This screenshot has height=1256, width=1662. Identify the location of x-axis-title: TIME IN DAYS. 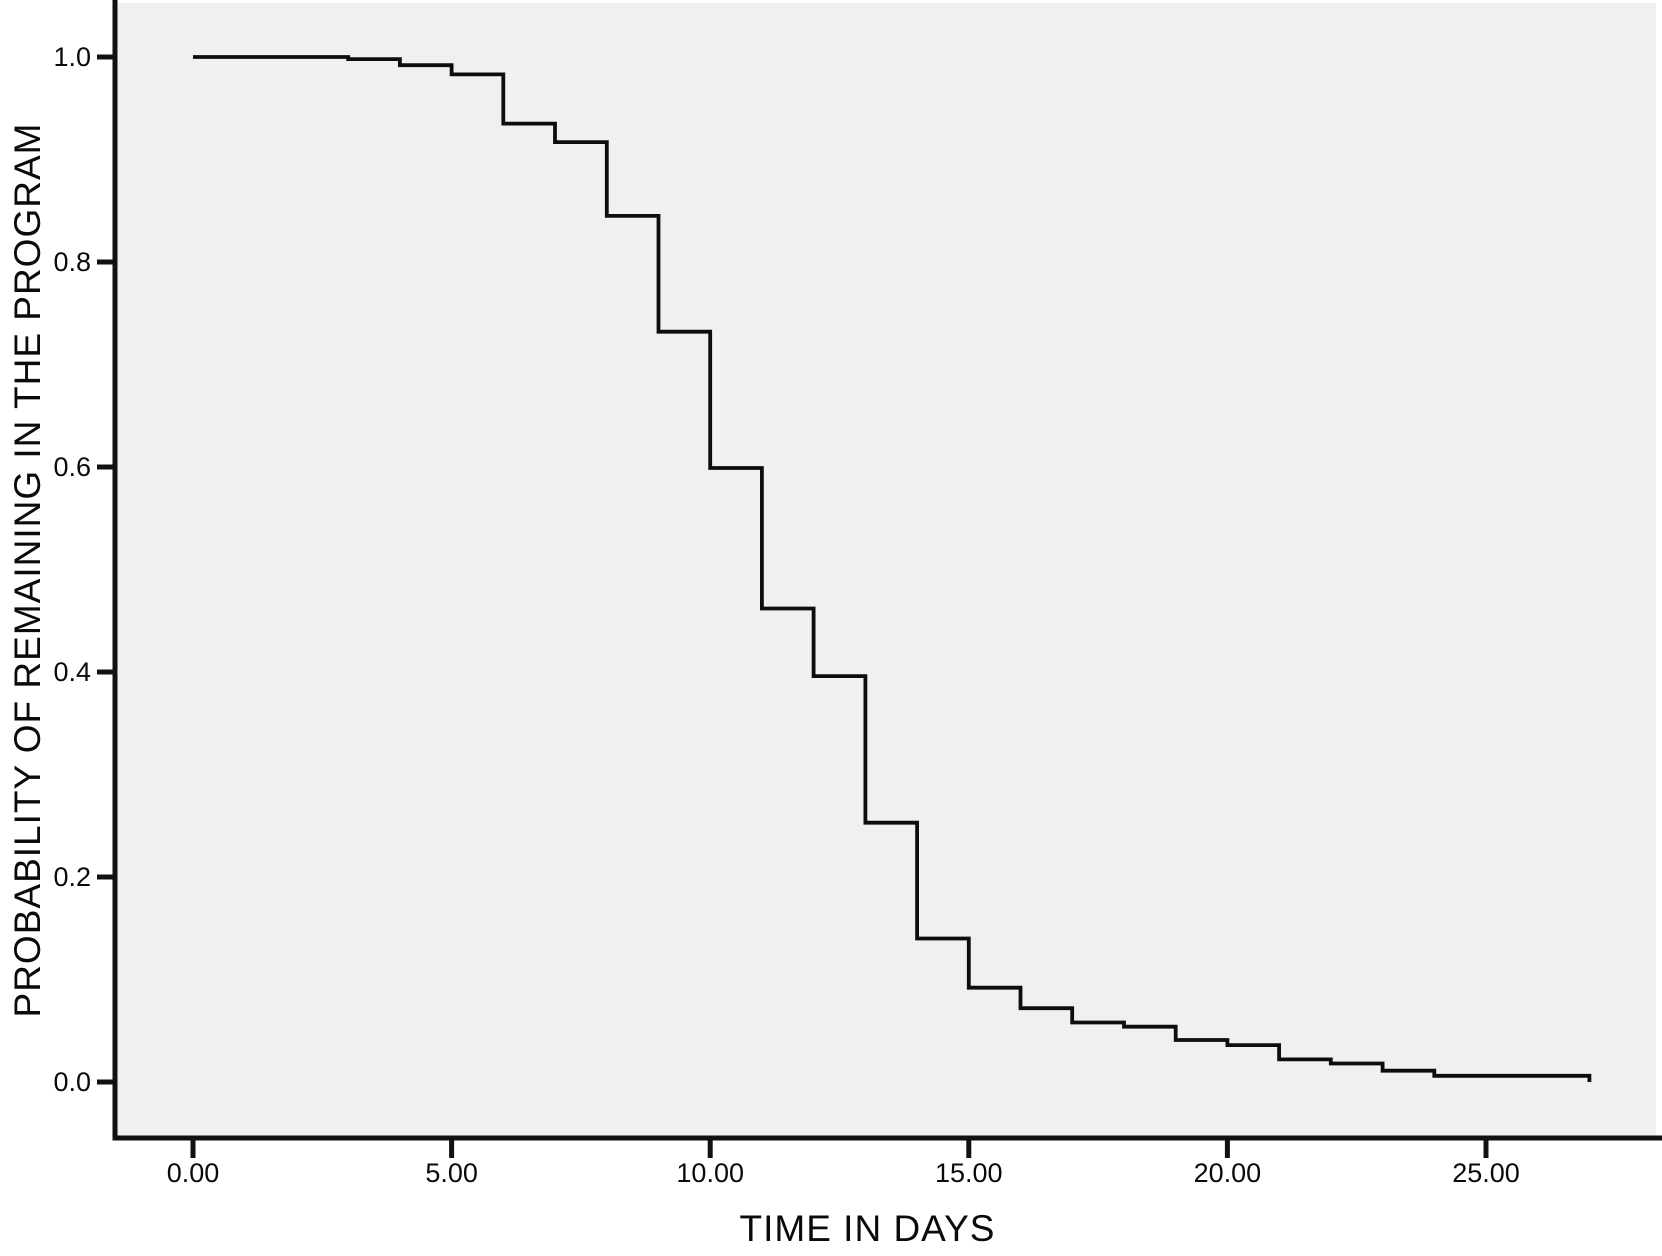
(867, 1228).